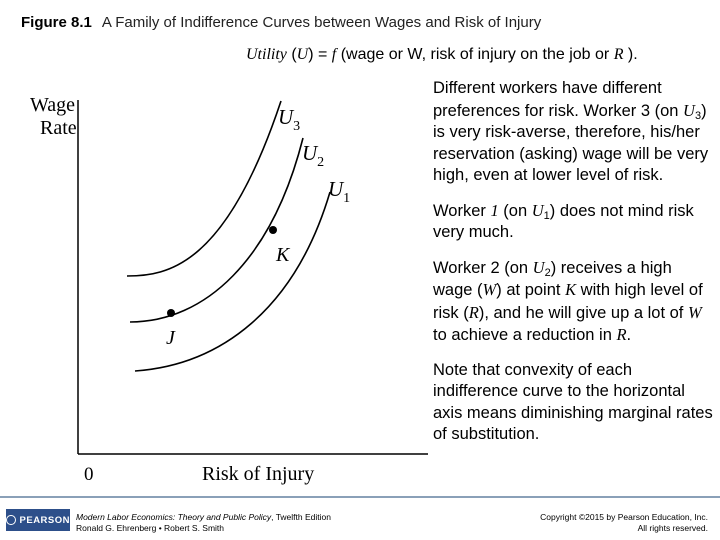  Describe the element at coordinates (475, 54) in the screenshot. I see `utility-rest-a: (wage or W, risk of injury on the job or` at that location.